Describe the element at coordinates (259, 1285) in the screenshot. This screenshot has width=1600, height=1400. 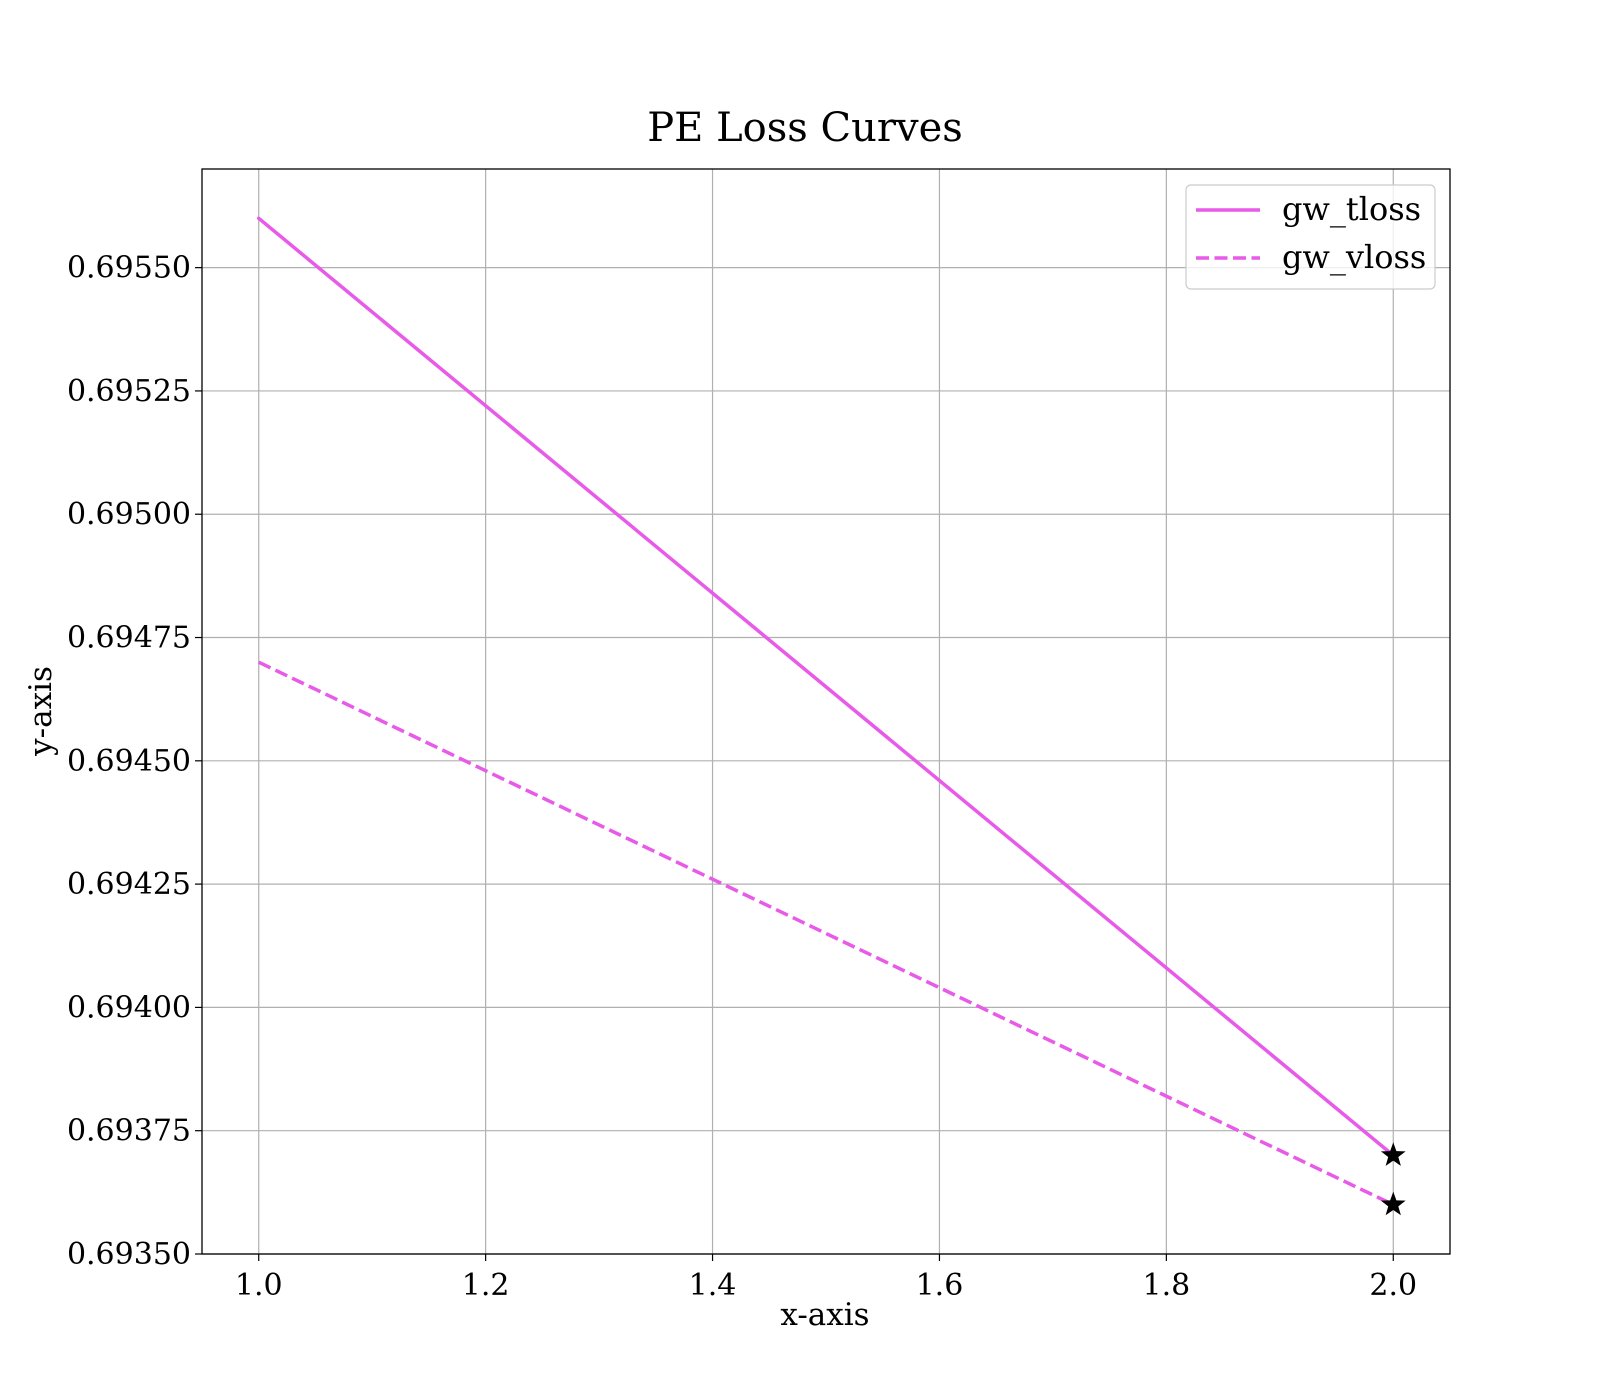
I see `x-tick-label: 1.0` at that location.